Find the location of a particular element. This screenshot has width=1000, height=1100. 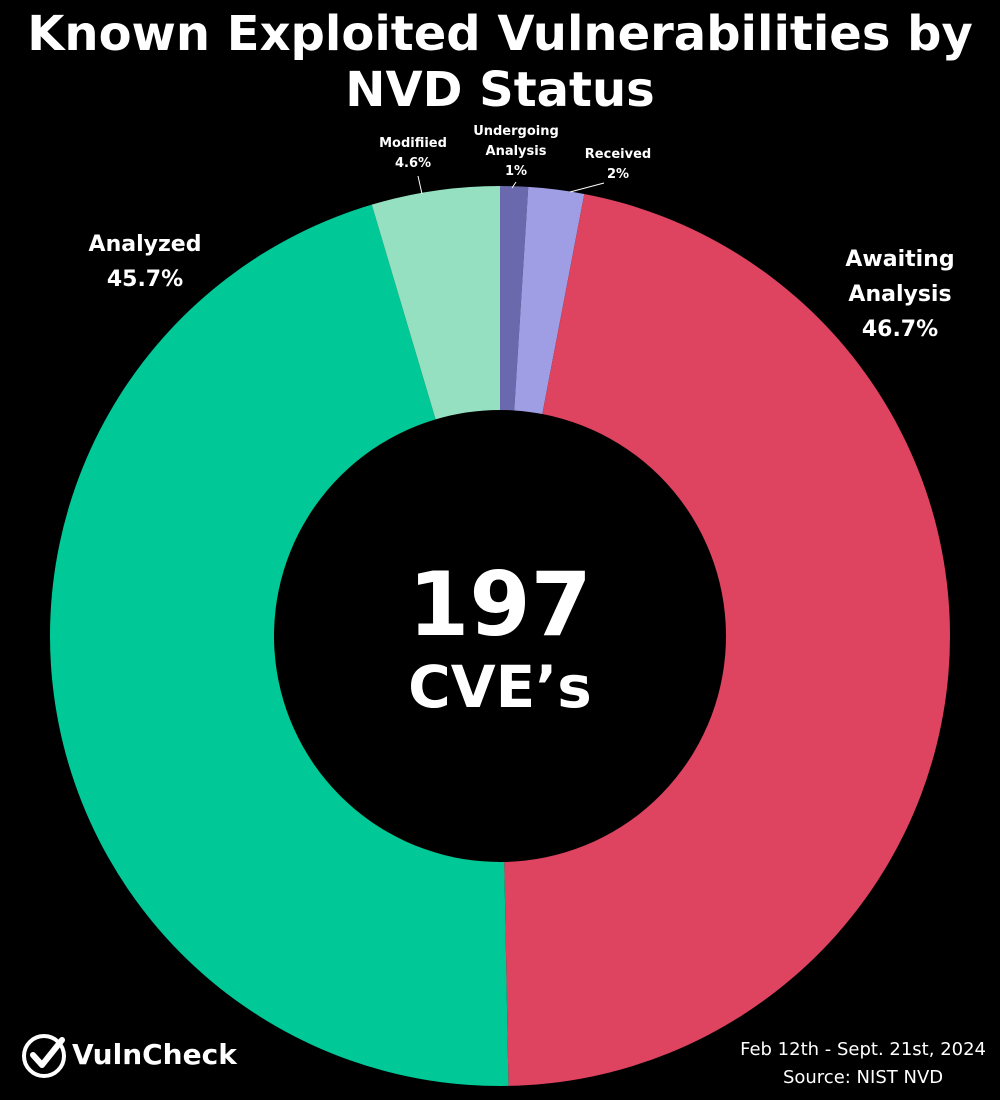

slice-value-label: 1% is located at coordinates (516, 171).